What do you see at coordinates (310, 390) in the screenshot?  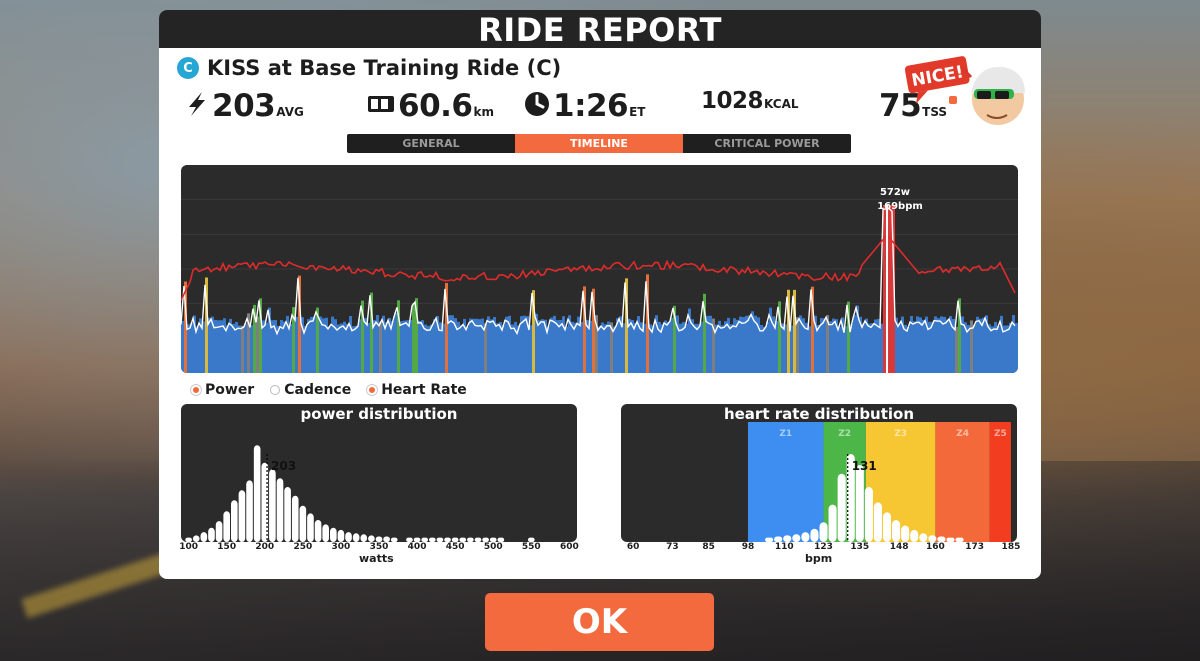 I see `legend-cadence: Cadence` at bounding box center [310, 390].